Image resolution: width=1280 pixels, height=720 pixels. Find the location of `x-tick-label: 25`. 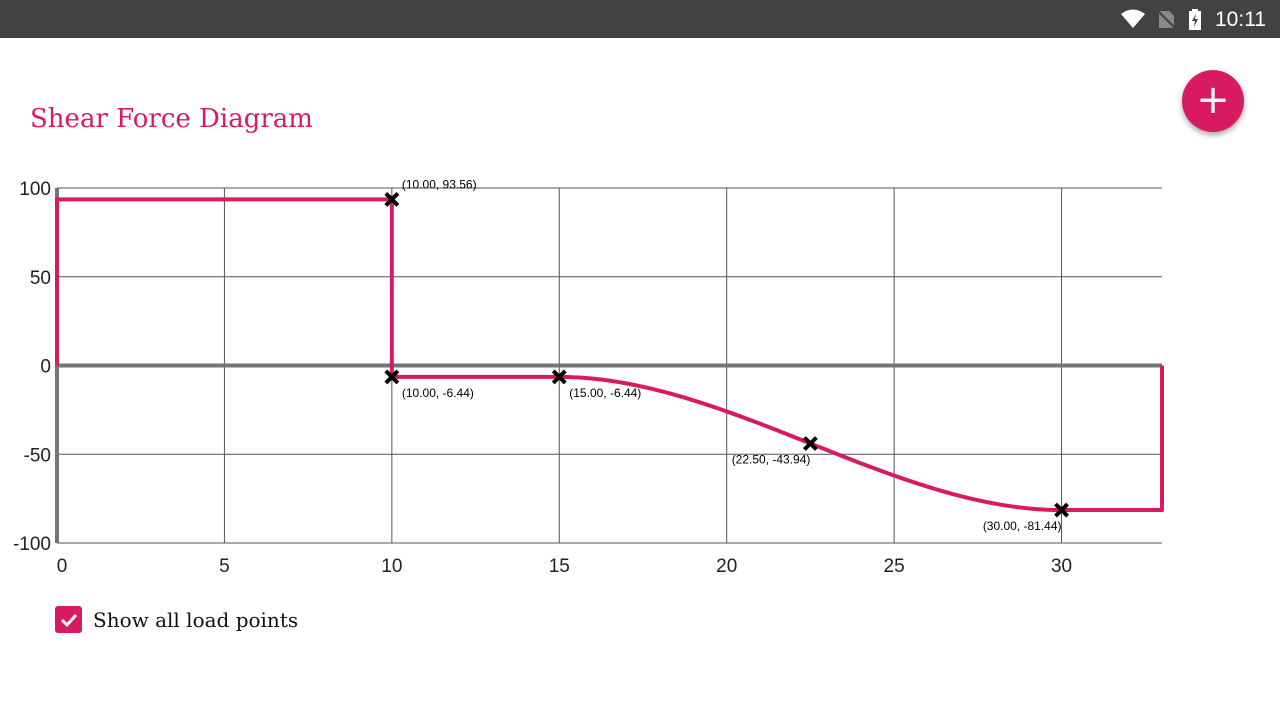

x-tick-label: 25 is located at coordinates (894, 566).